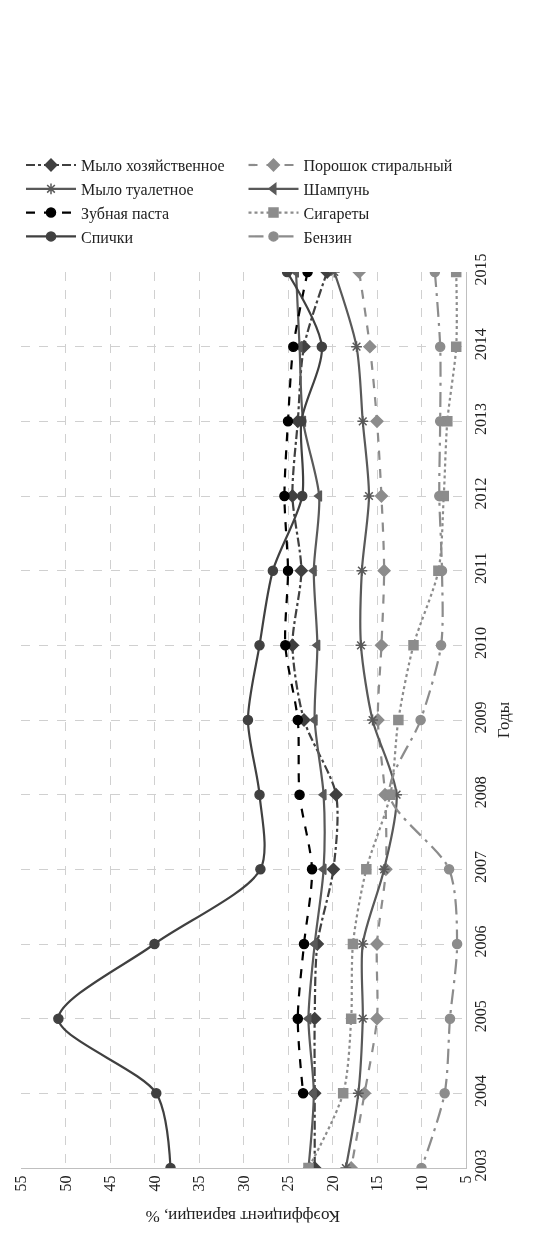 This screenshot has height=1255, width=538. I want to click on y-tick-label: 2012, so click(481, 493).